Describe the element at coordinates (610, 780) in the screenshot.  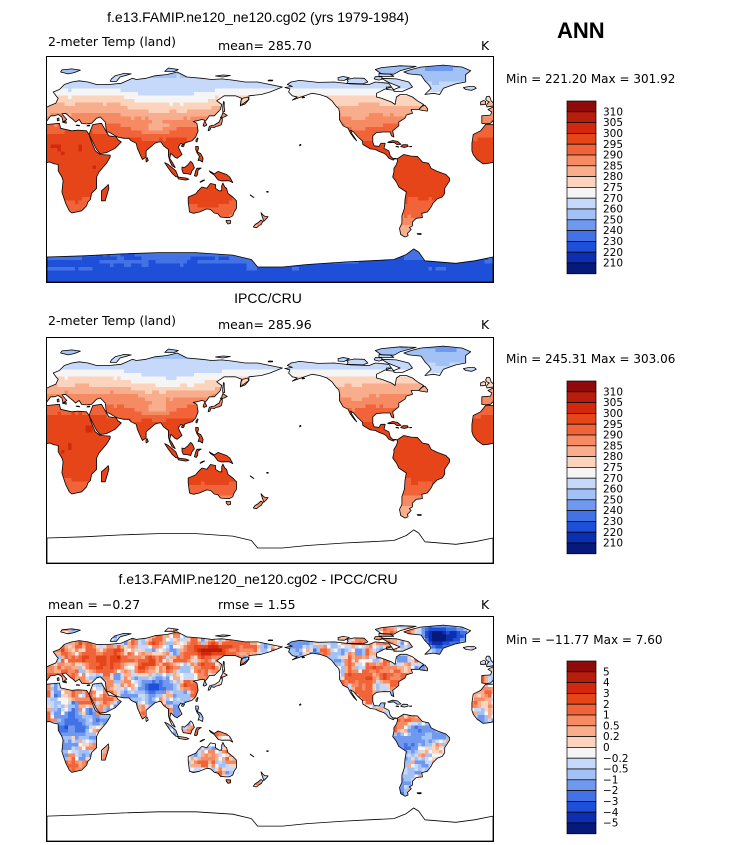
I see `colorbar-tick-label: −1` at that location.